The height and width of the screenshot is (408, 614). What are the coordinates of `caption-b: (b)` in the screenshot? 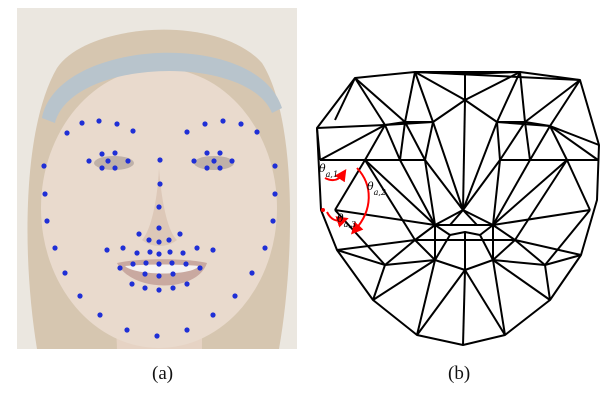 It's located at (459, 373).